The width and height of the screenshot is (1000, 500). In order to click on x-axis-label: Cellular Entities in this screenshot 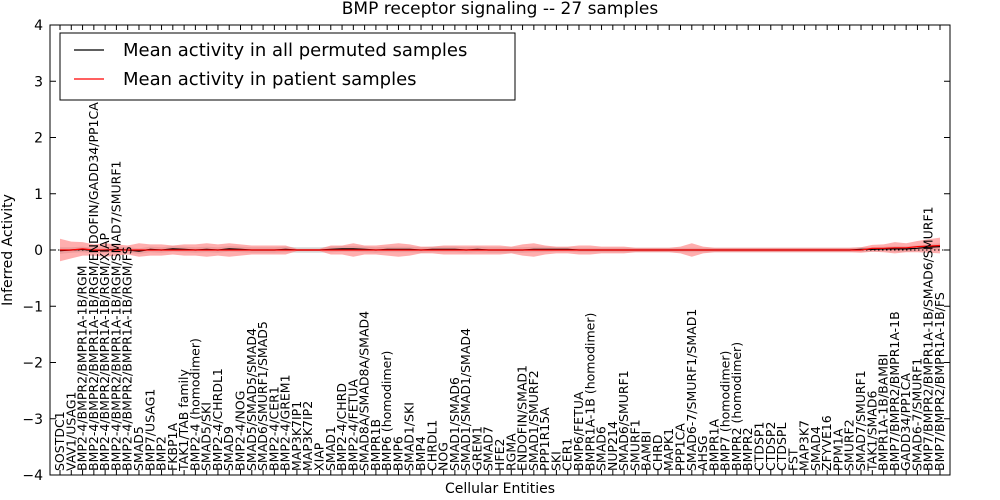, I will do `click(500, 489)`.